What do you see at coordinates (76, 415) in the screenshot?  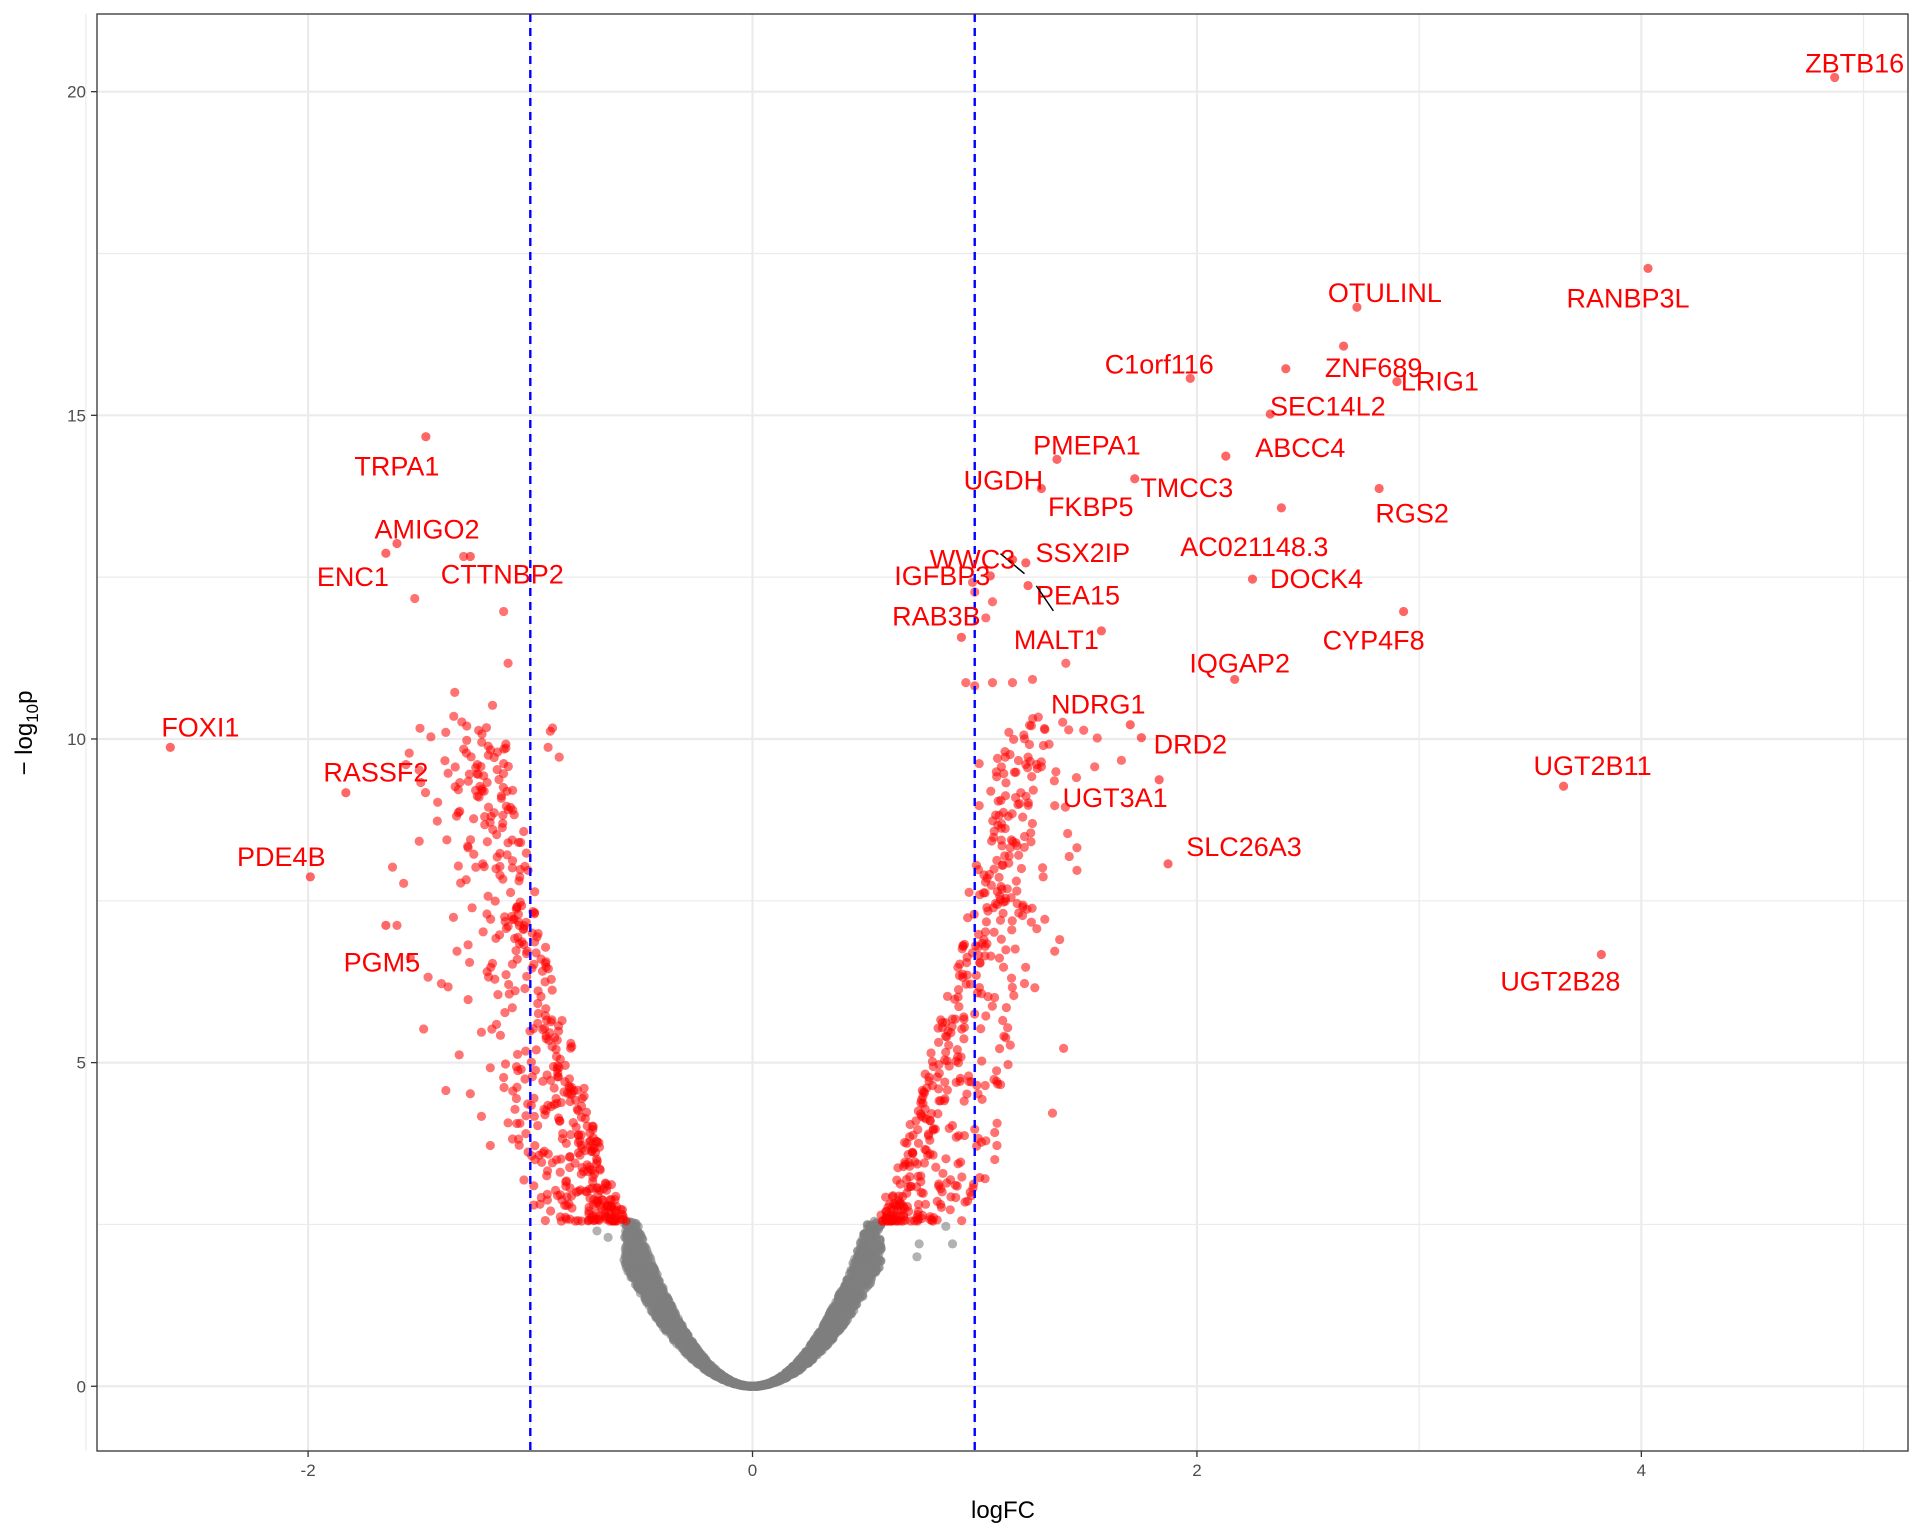 I see `y-tick-label: 15` at bounding box center [76, 415].